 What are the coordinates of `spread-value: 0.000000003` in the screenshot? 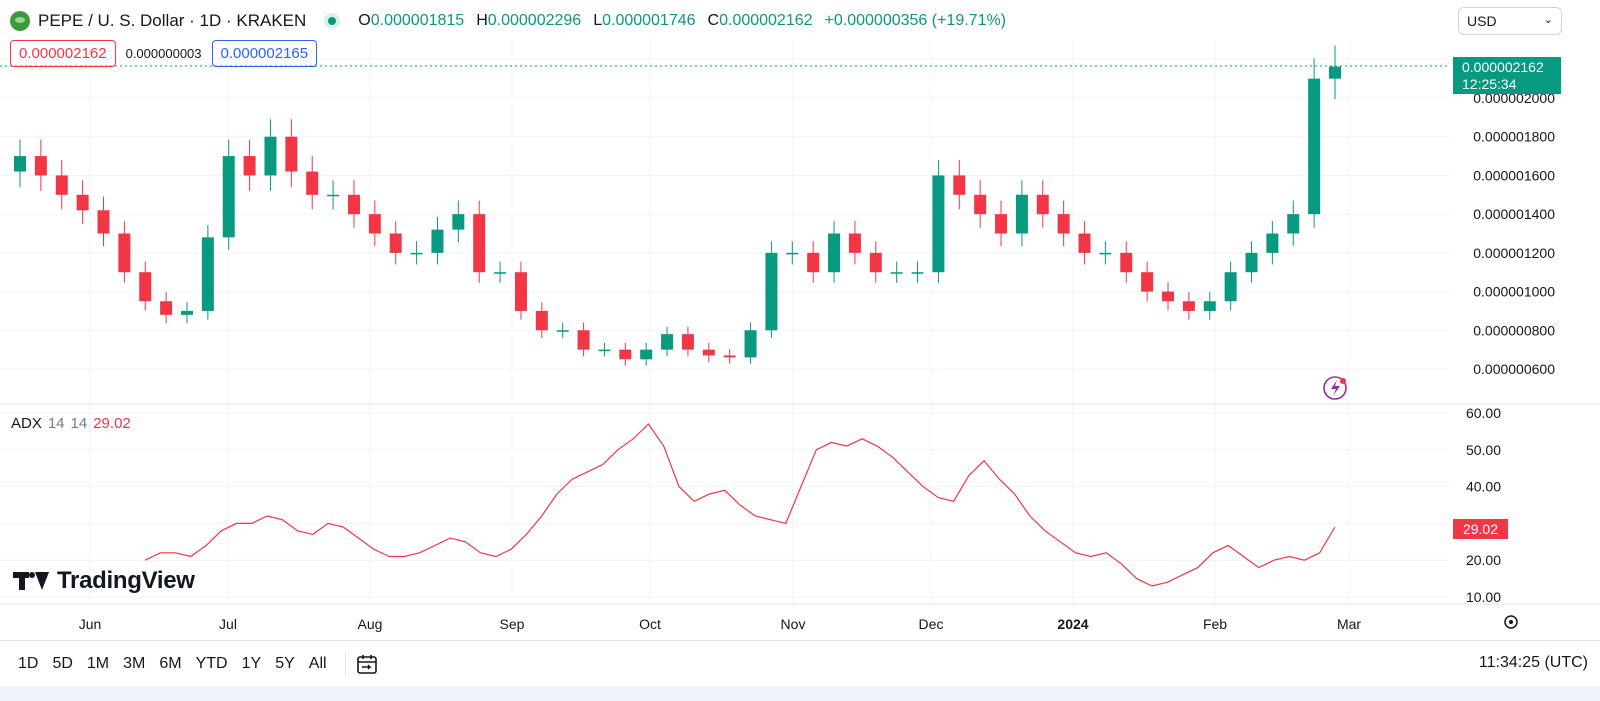 It's located at (163, 53).